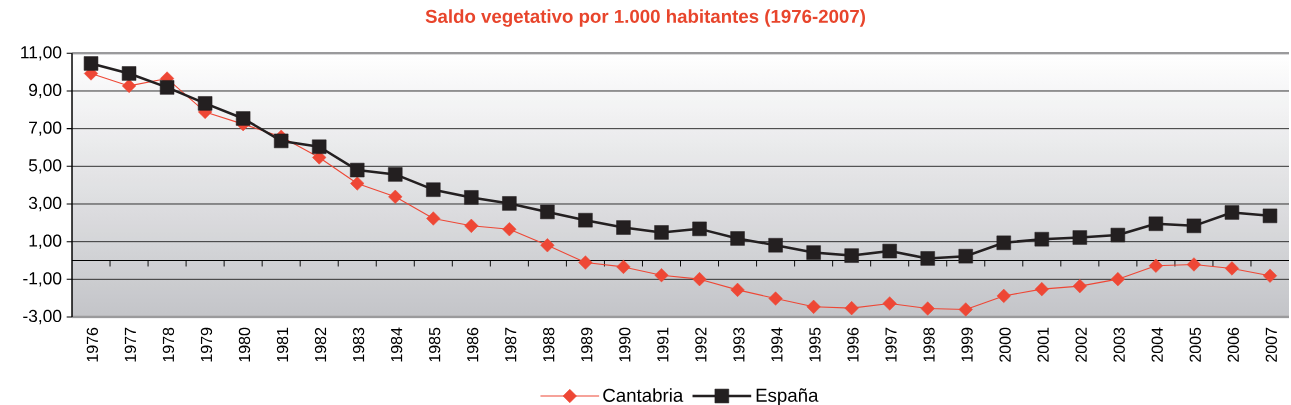 This screenshot has height=405, width=1291. I want to click on x-tick-label: 2002, so click(1081, 344).